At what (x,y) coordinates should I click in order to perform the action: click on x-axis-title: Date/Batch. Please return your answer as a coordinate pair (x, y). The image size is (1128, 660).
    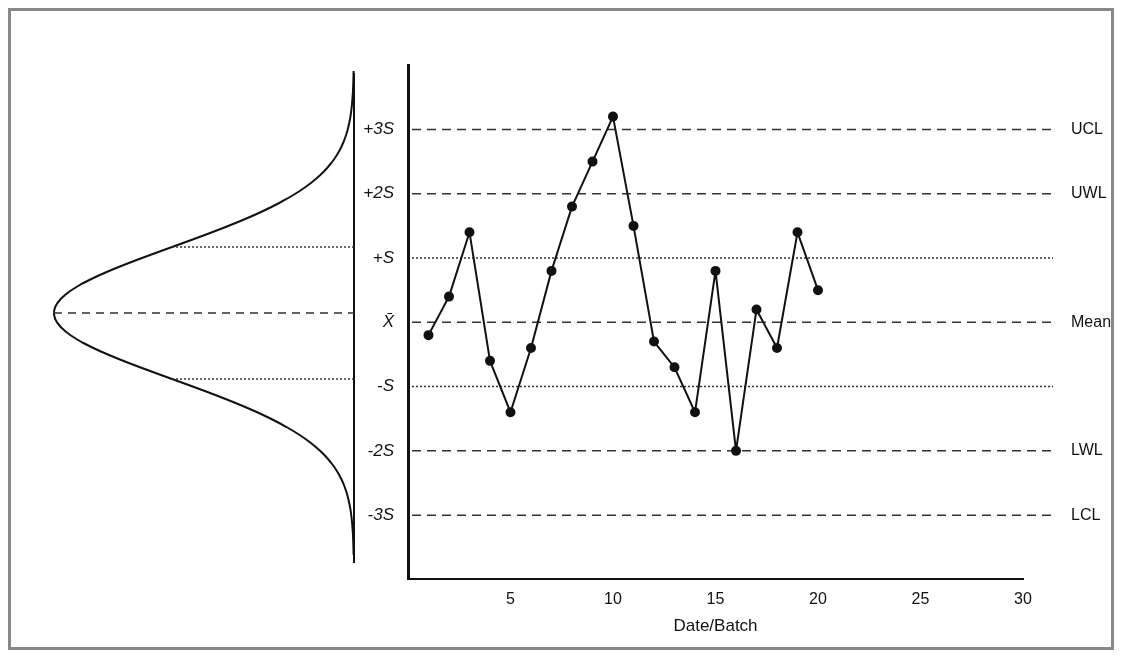
    Looking at the image, I should click on (715, 626).